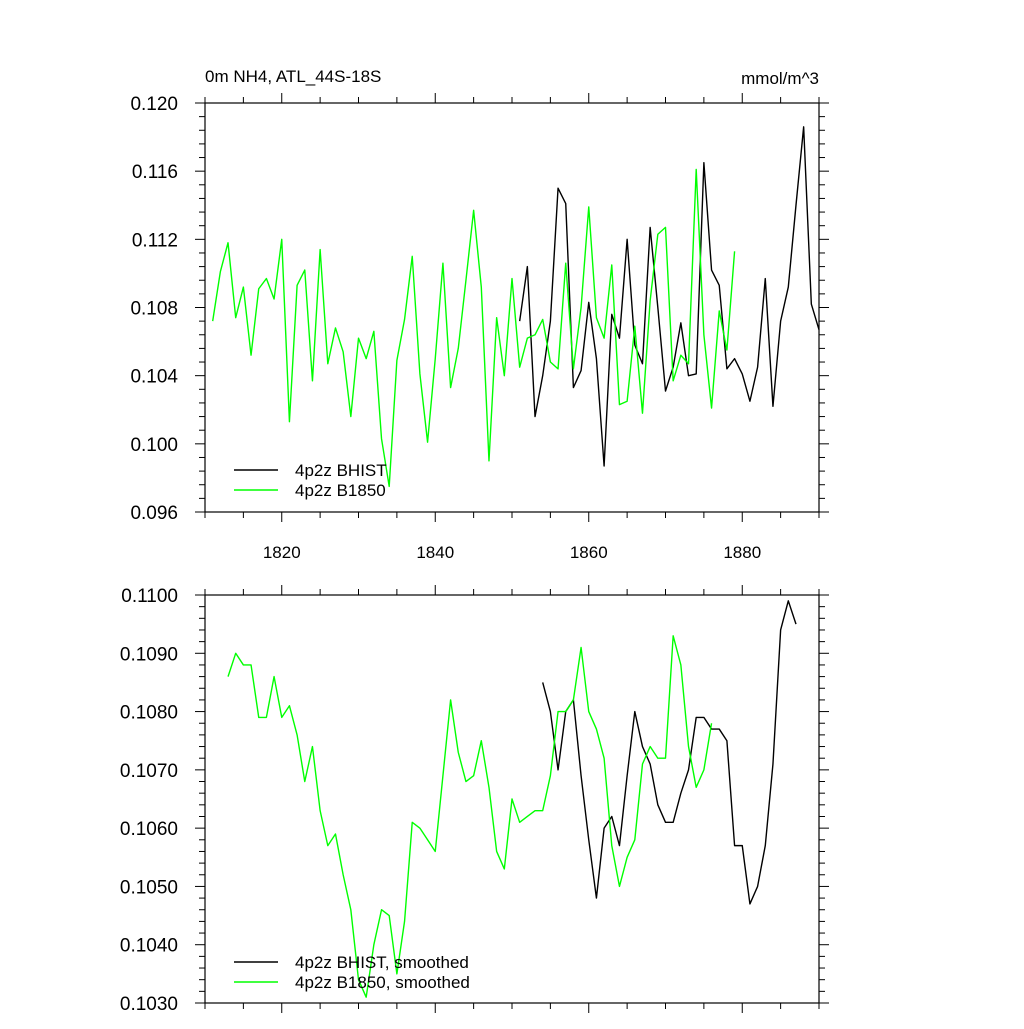 This screenshot has width=1024, height=1029. I want to click on y-tick-label: 0.1040, so click(149, 946).